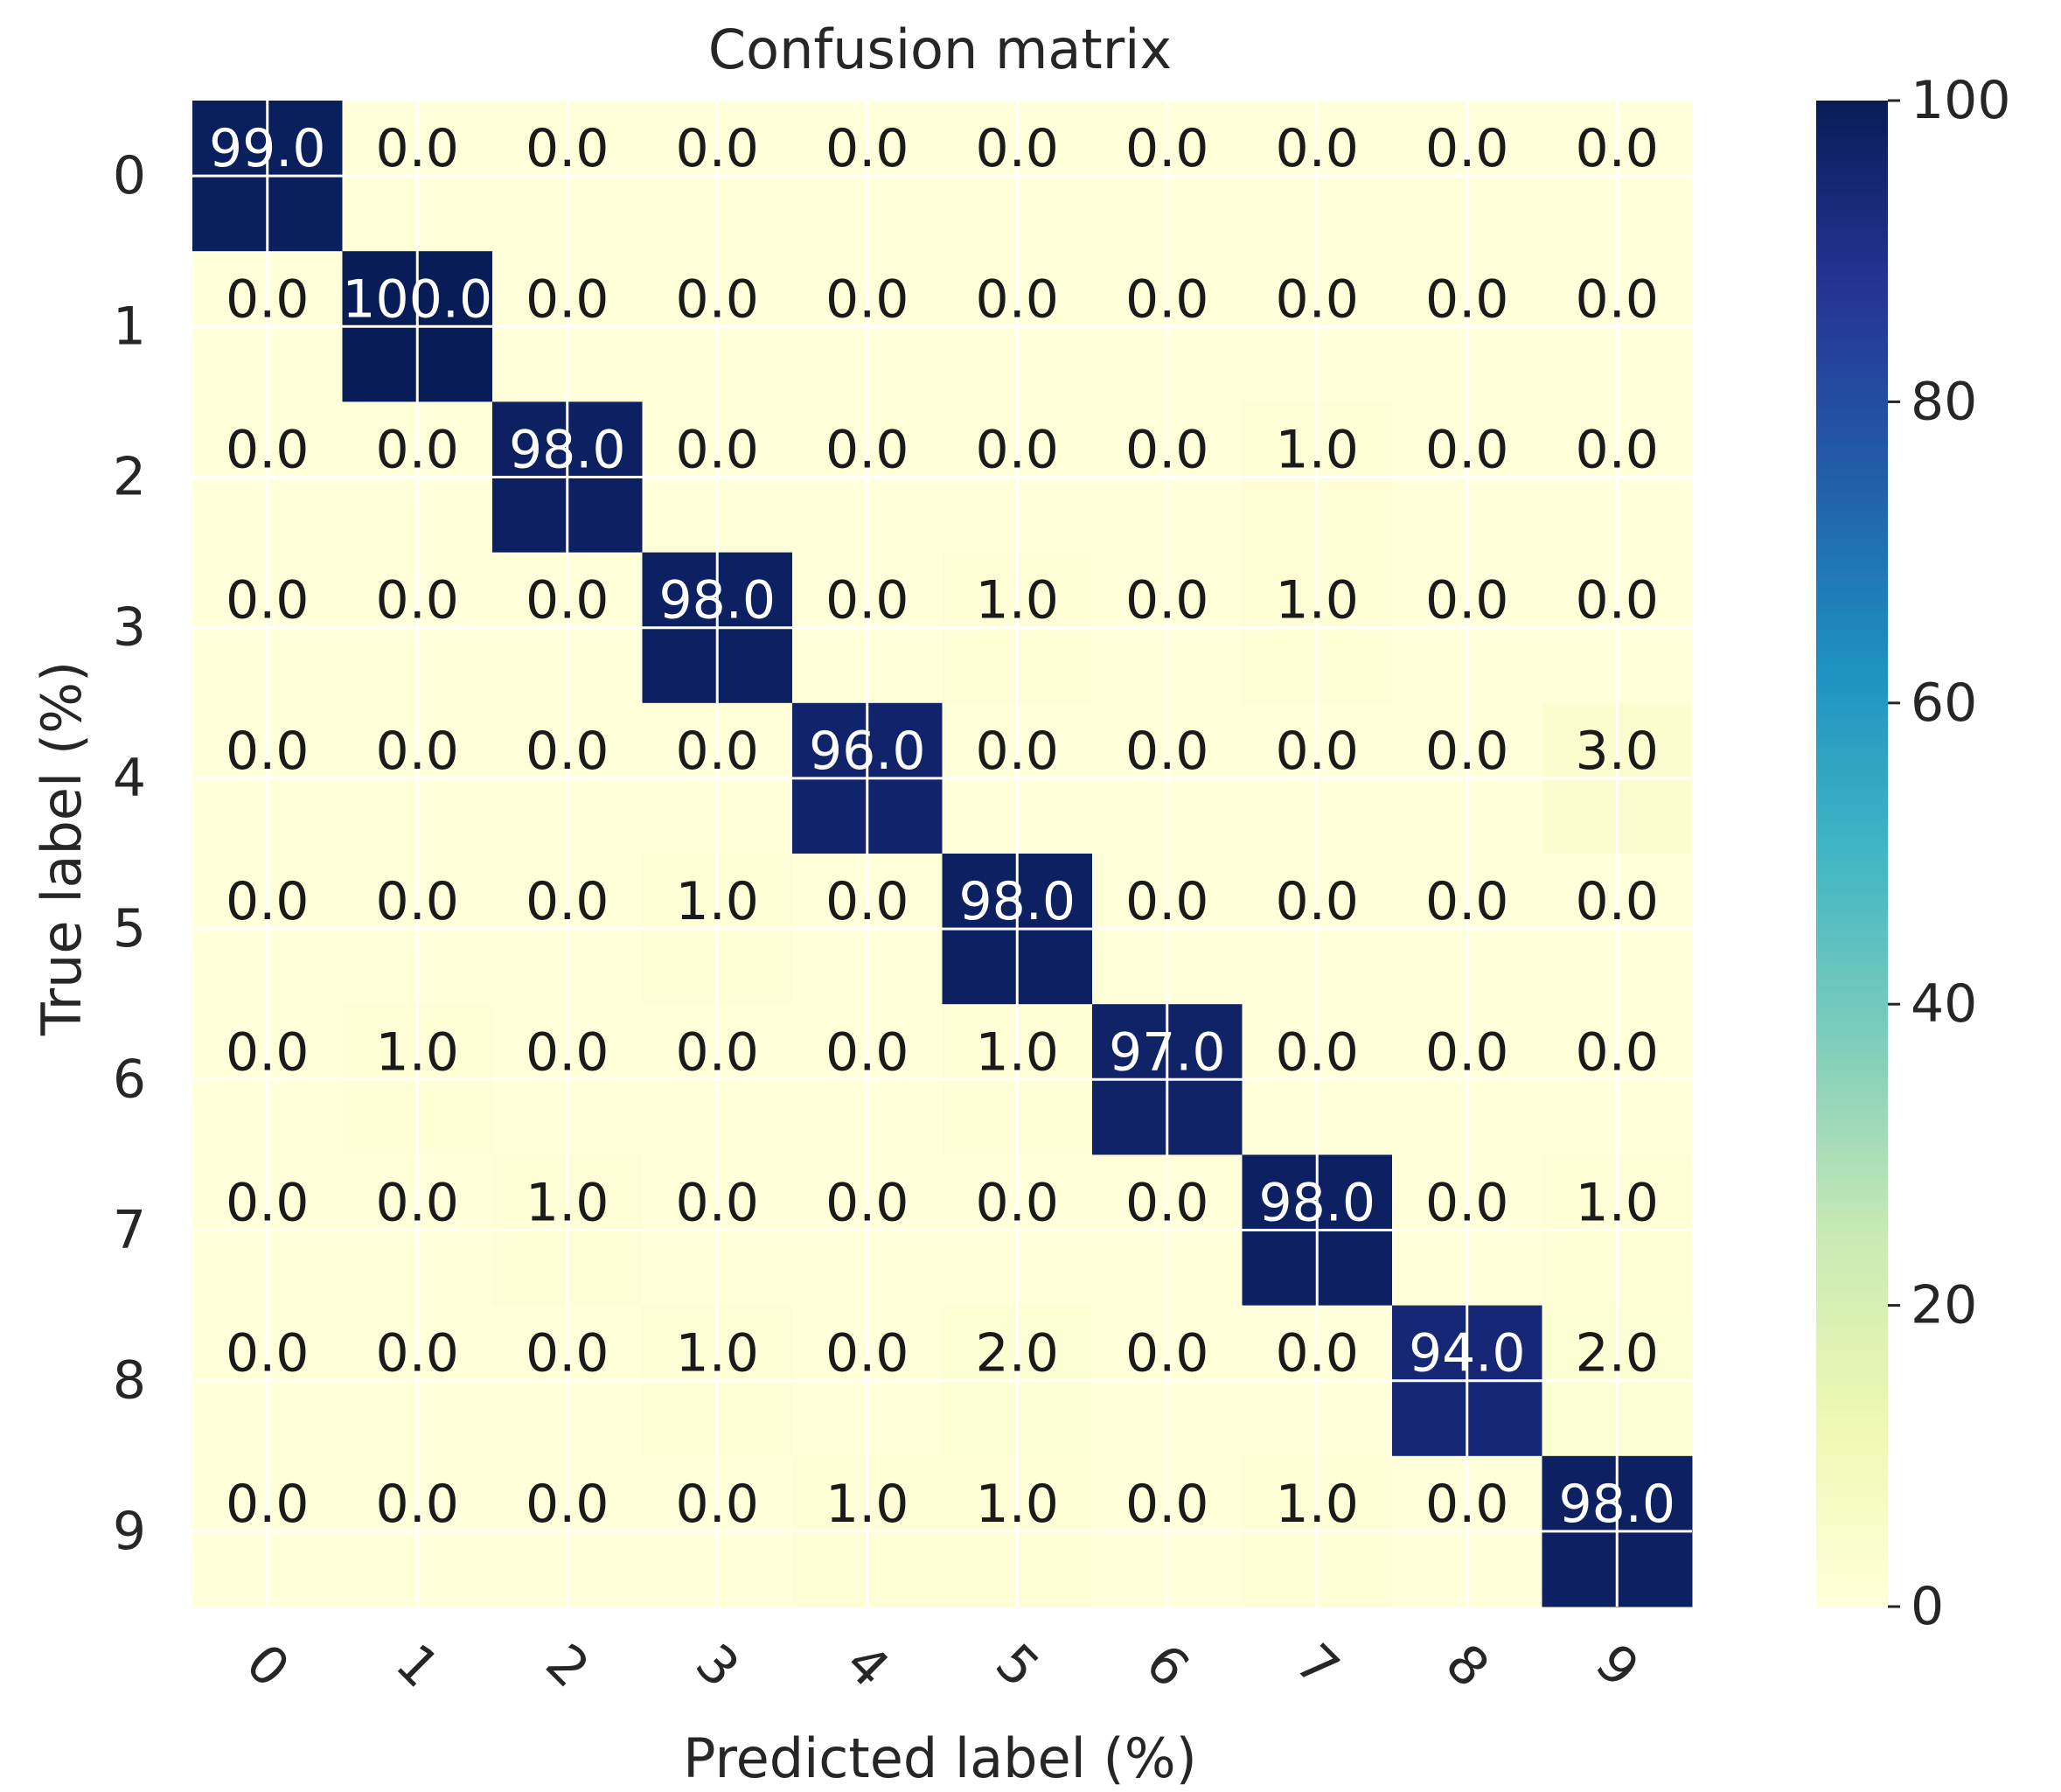 This screenshot has height=1792, width=2061. What do you see at coordinates (62, 849) in the screenshot?
I see `y-axis-label: True label (%)` at bounding box center [62, 849].